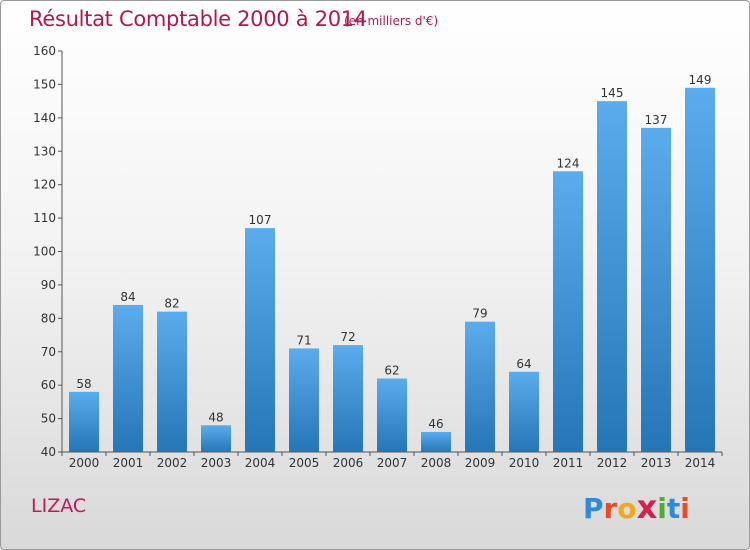 This screenshot has height=550, width=750. I want to click on value-label-2012: 145, so click(612, 93).